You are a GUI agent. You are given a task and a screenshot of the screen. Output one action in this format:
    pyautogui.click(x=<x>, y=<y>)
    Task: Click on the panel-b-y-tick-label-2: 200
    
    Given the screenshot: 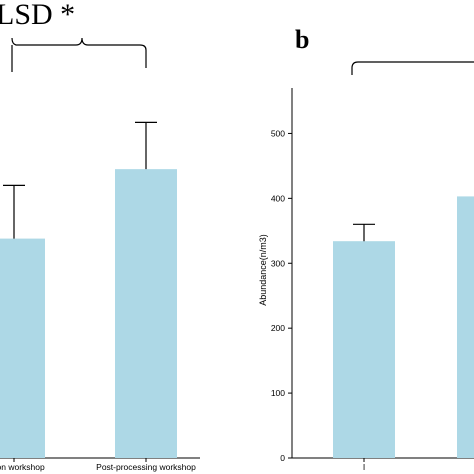 What is the action you would take?
    pyautogui.click(x=278, y=328)
    